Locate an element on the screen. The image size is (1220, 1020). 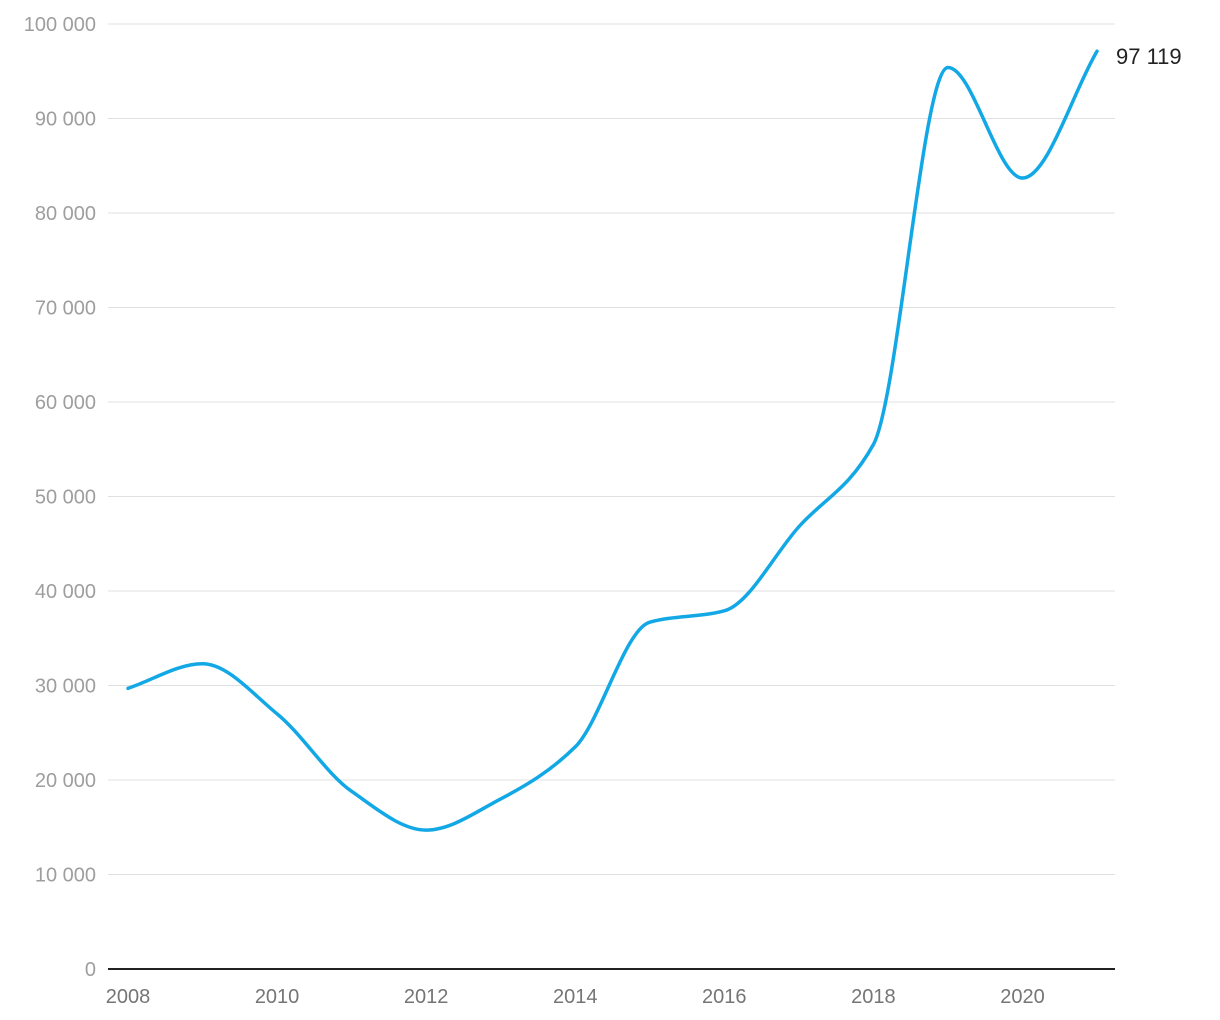
y-tick-label: 80 000 is located at coordinates (65, 214).